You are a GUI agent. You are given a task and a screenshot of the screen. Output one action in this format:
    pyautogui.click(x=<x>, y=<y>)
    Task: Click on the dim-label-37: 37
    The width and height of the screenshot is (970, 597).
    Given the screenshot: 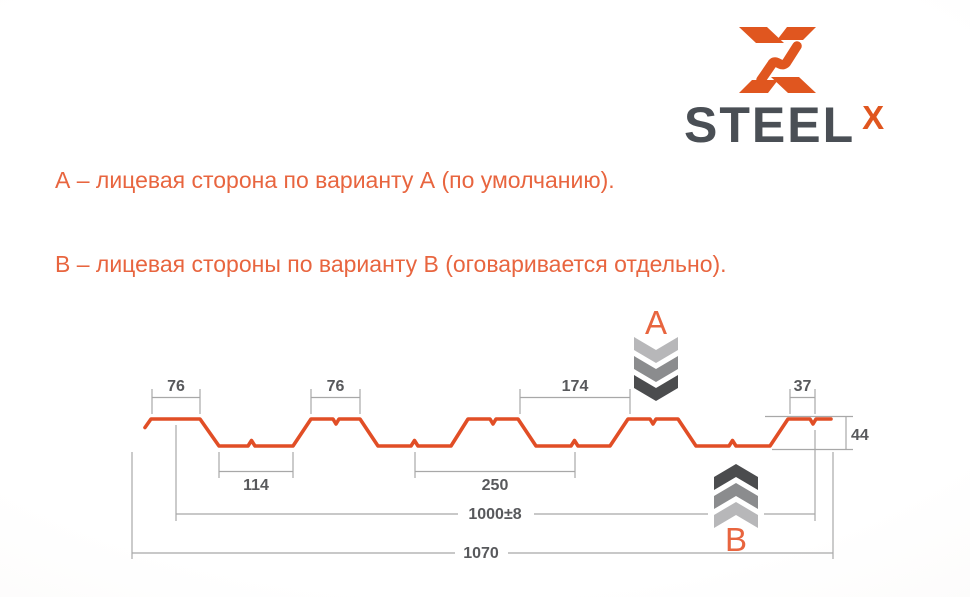 What is the action you would take?
    pyautogui.click(x=803, y=386)
    